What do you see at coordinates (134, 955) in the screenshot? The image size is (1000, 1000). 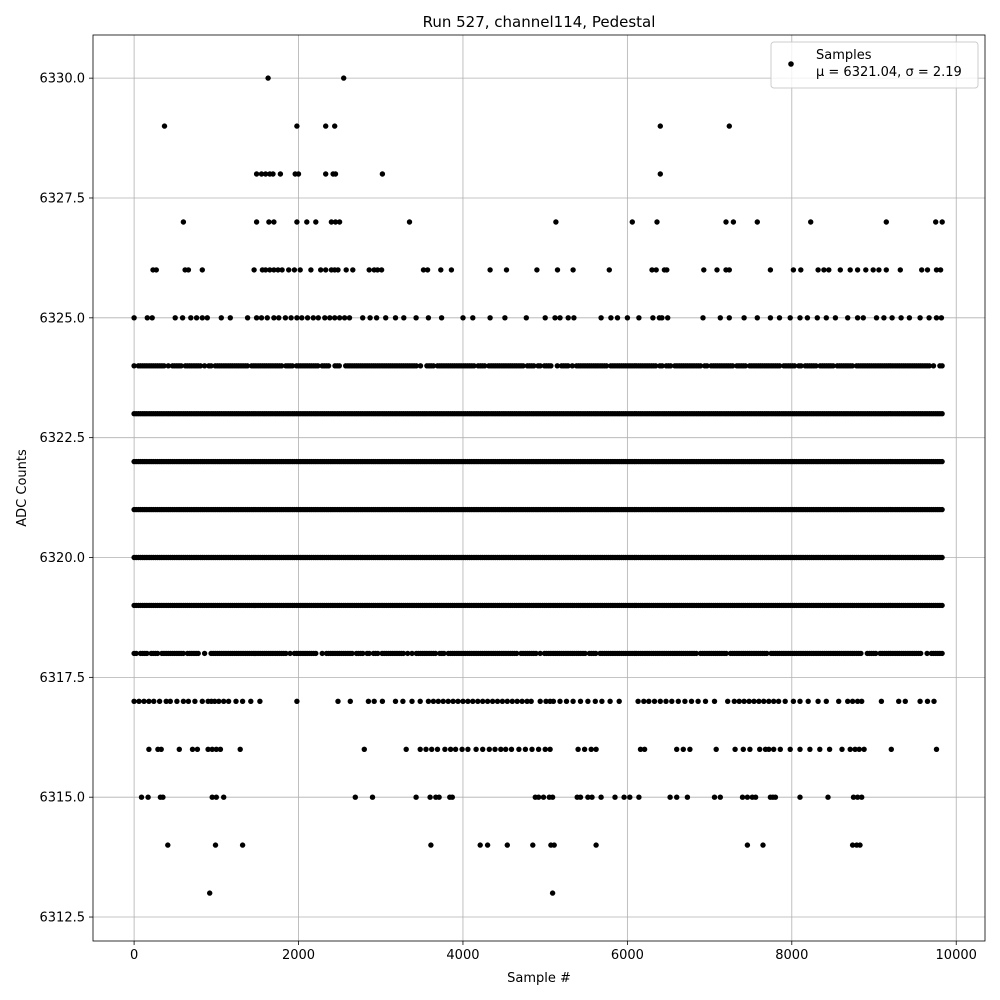 I see `x-tick-label: 0` at bounding box center [134, 955].